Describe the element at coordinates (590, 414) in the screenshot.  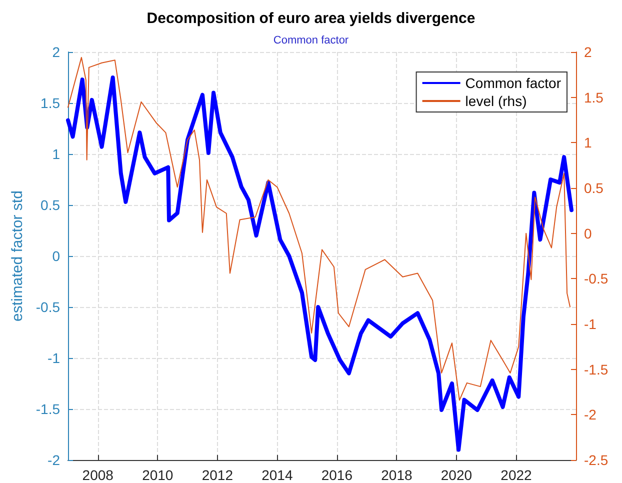
I see `y2-tick-label: -2` at that location.